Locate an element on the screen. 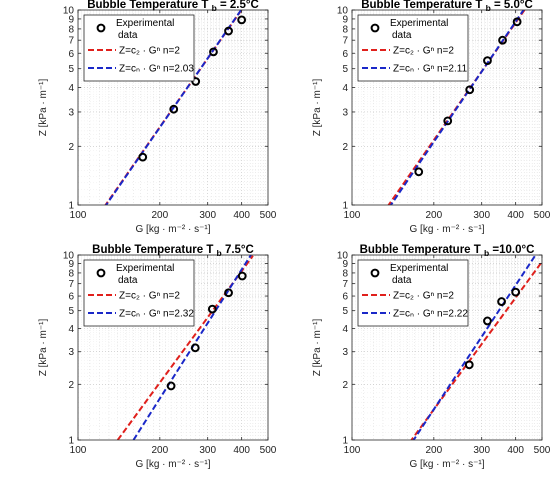 The height and width of the screenshot is (477, 550). chart-title-suffix: = 5.0°C is located at coordinates (512, 5).